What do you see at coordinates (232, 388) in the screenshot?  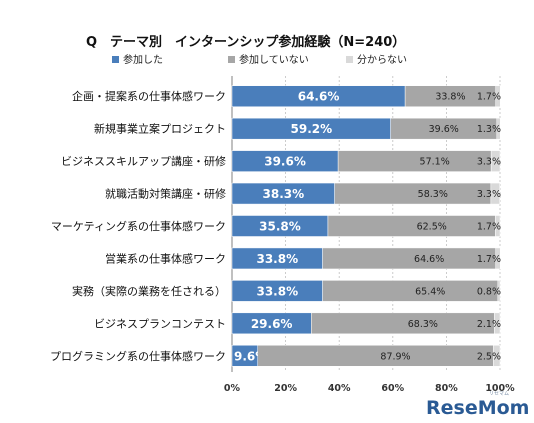 I see `x-tick-label-0: 0%` at bounding box center [232, 388].